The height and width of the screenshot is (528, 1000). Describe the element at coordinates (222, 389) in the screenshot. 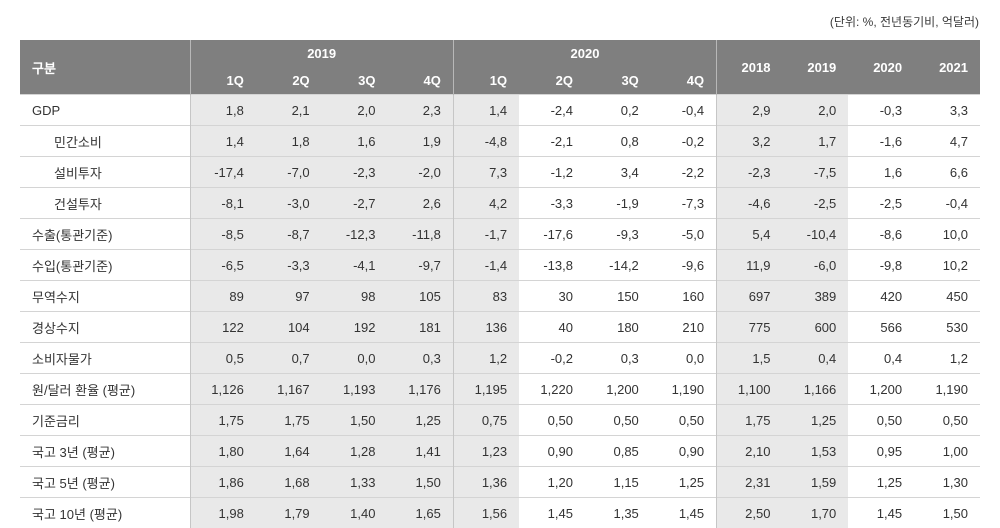

I see `value-cell: 1,126` at that location.